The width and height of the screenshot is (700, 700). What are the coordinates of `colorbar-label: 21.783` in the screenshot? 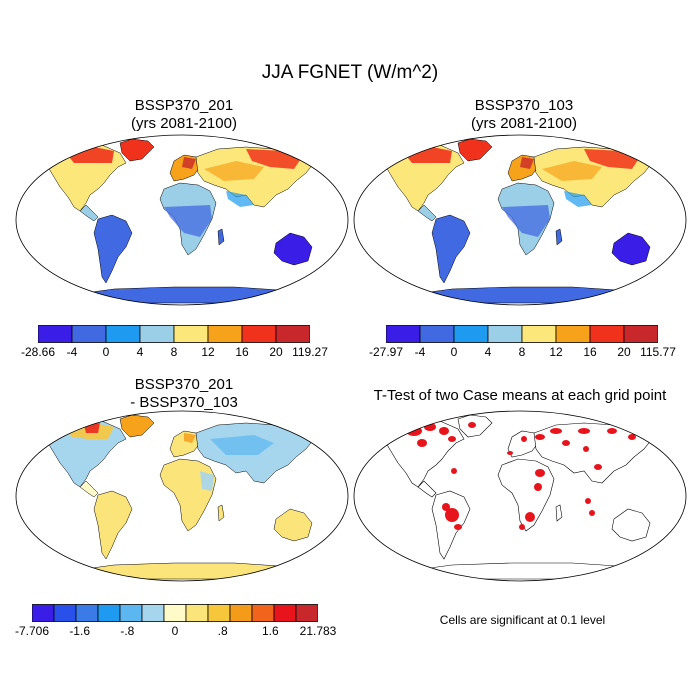 It's located at (318, 631).